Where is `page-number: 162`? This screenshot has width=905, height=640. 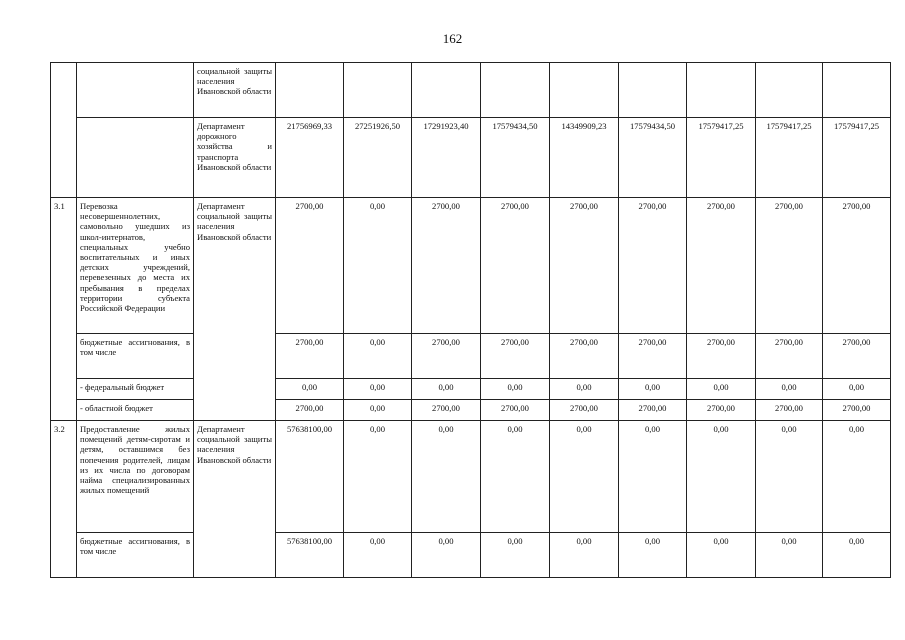 page-number: 162 is located at coordinates (452, 38).